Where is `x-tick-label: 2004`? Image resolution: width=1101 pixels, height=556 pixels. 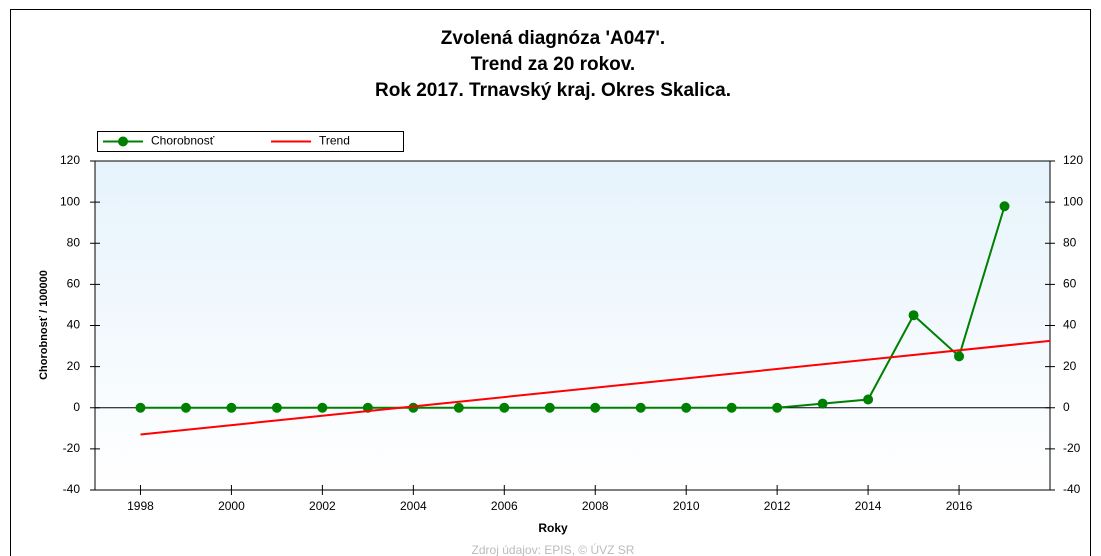 x-tick-label: 2004 is located at coordinates (413, 506).